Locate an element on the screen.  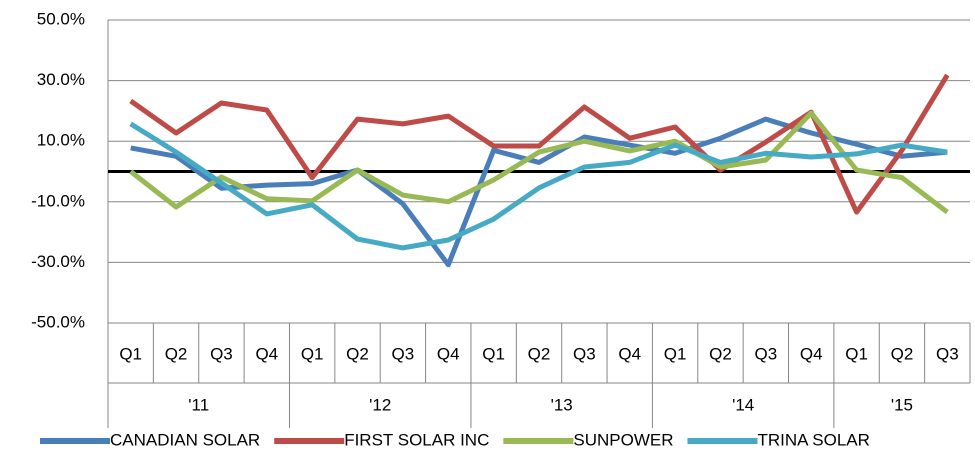
x-group-label: '14 is located at coordinates (743, 404).